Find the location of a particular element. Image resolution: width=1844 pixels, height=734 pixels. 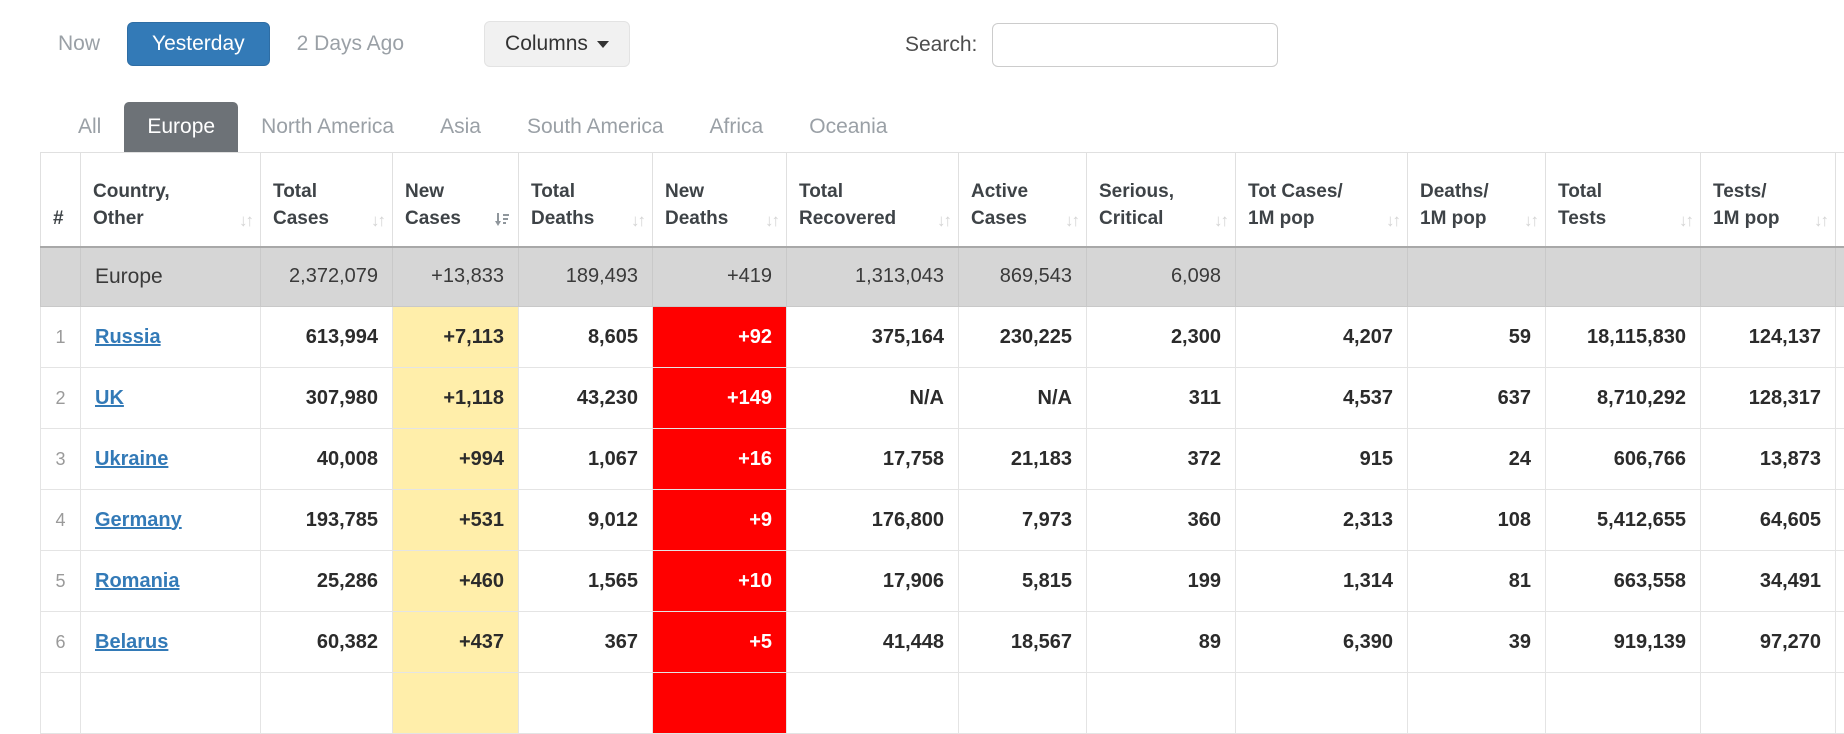

tab-europe: Europe is located at coordinates (181, 127).